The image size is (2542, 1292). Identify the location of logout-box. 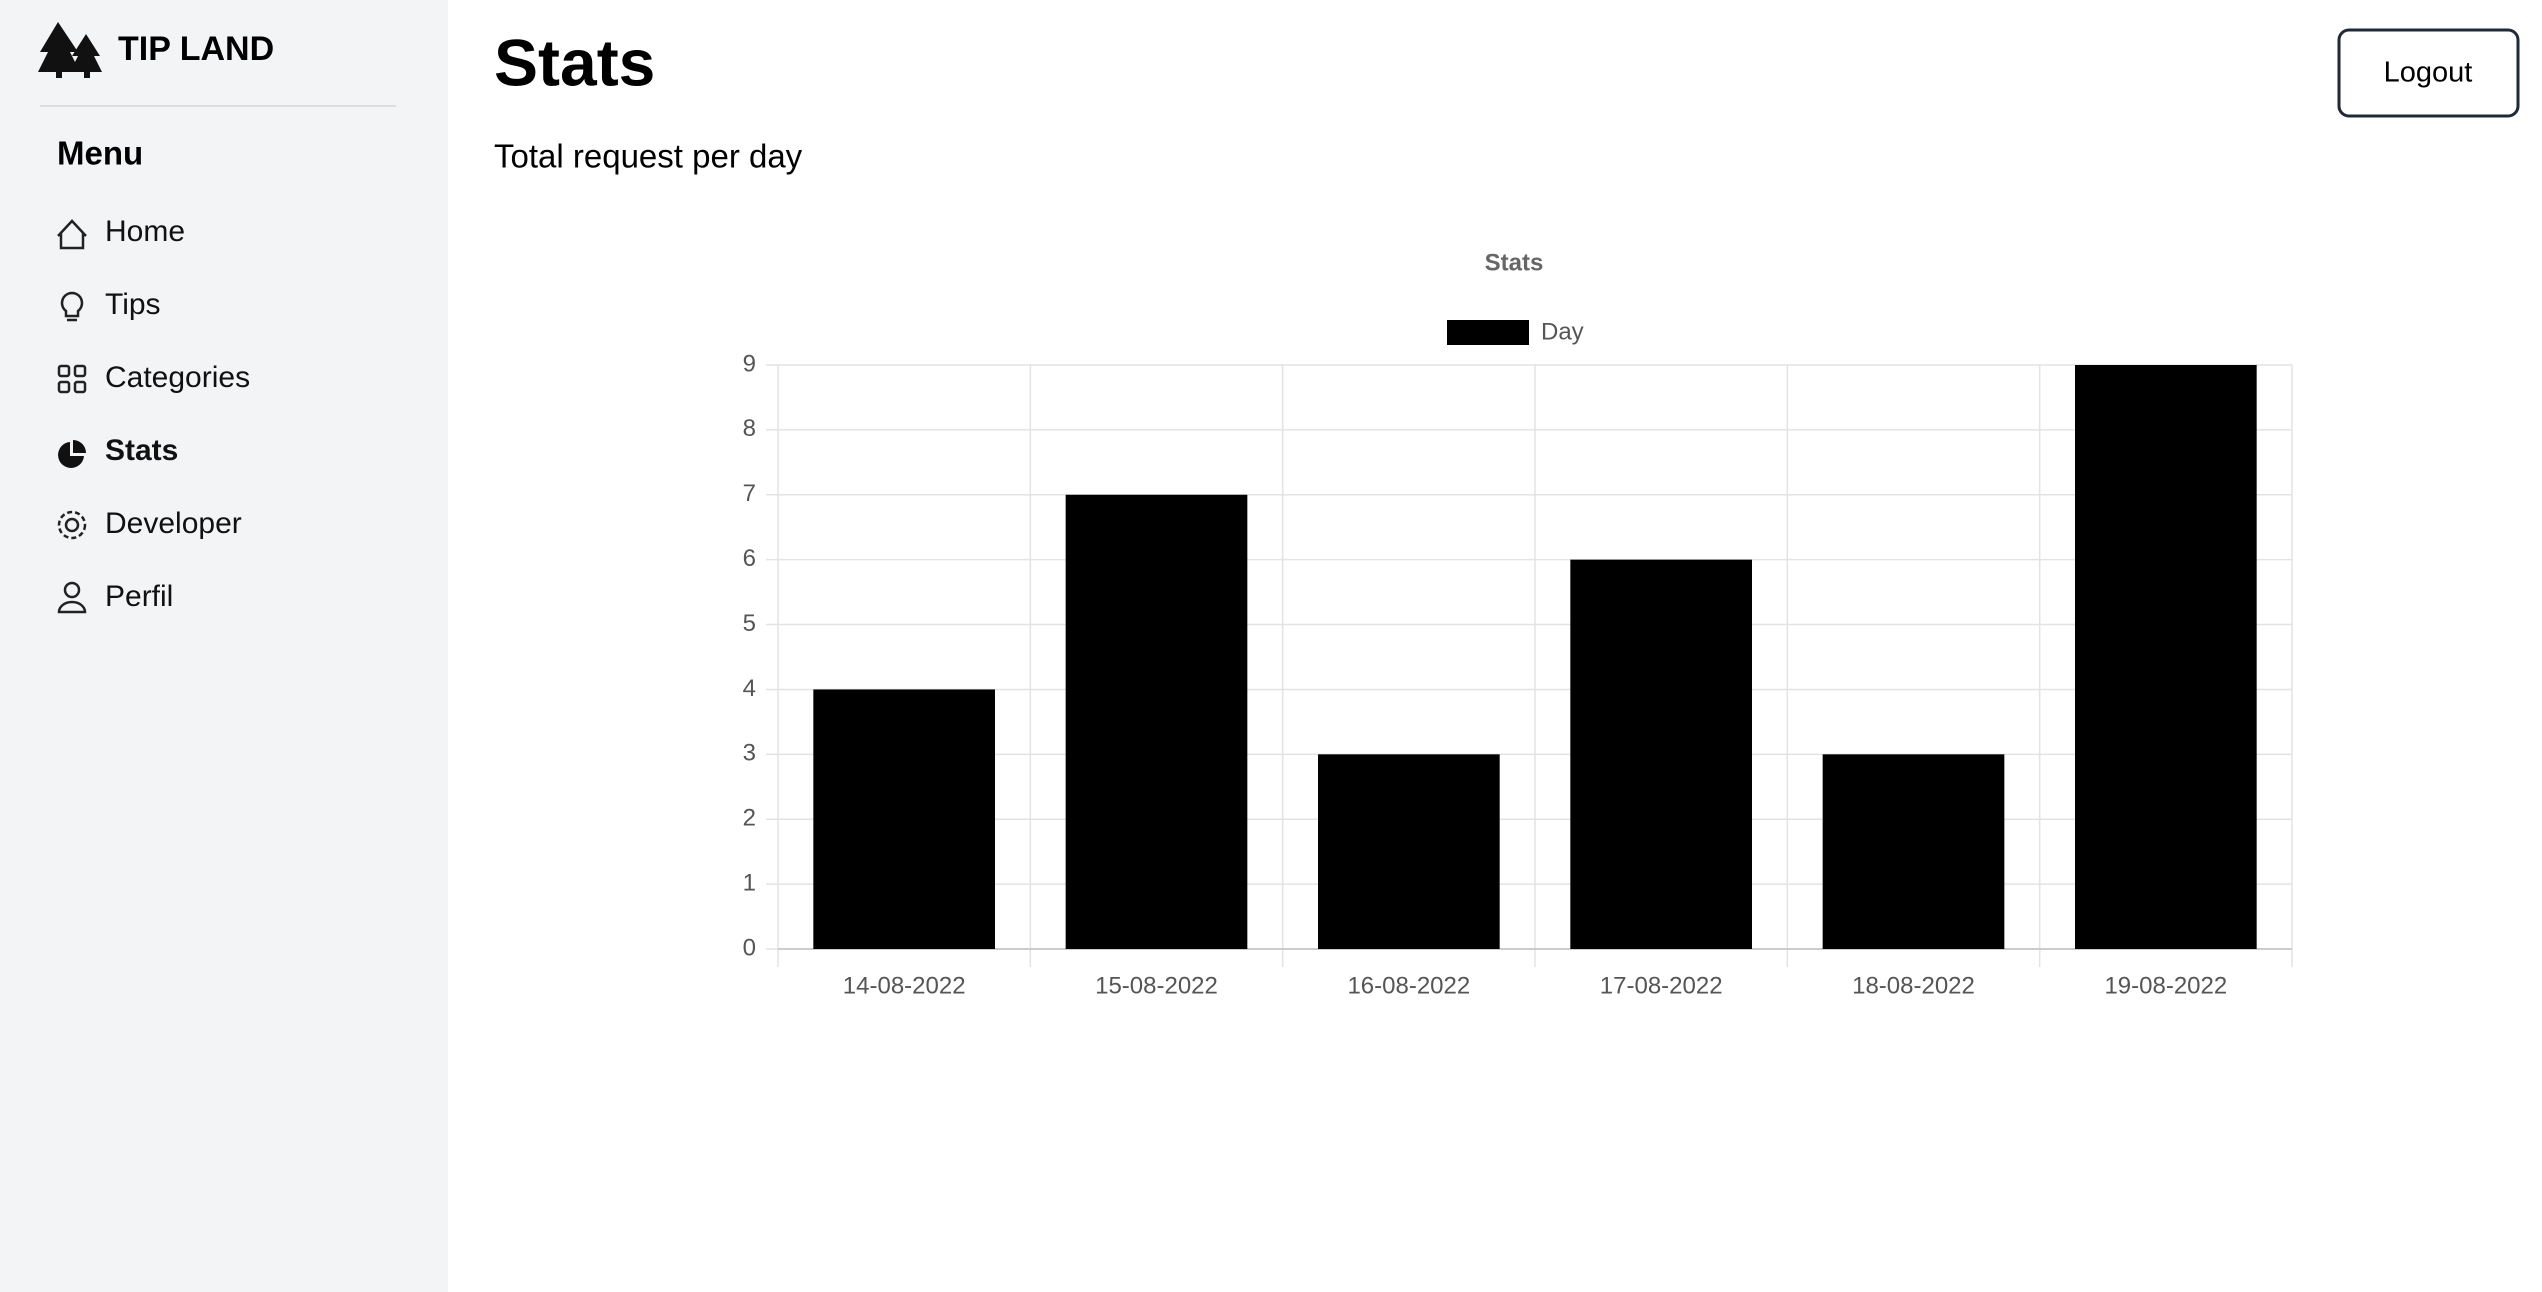
(2428, 73).